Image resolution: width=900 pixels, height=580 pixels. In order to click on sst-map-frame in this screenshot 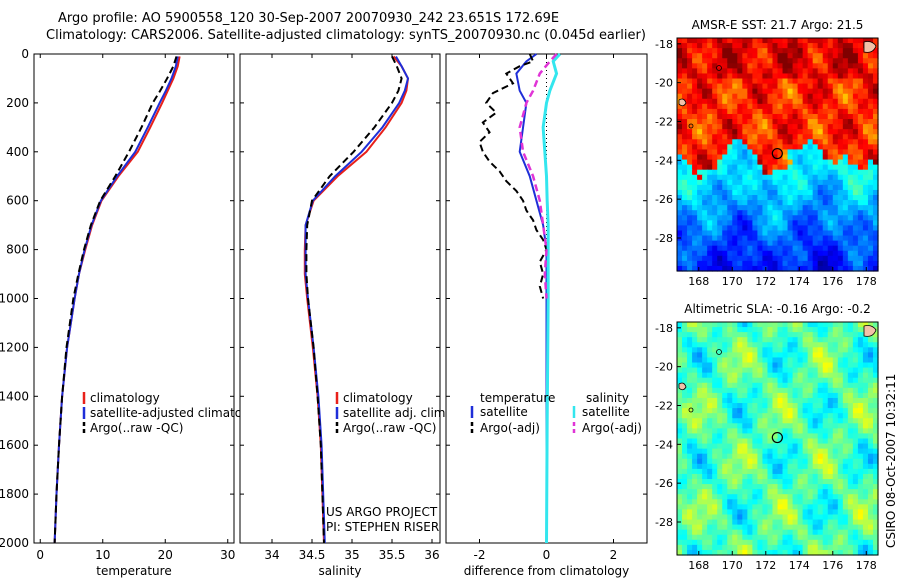, I will do `click(777, 154)`.